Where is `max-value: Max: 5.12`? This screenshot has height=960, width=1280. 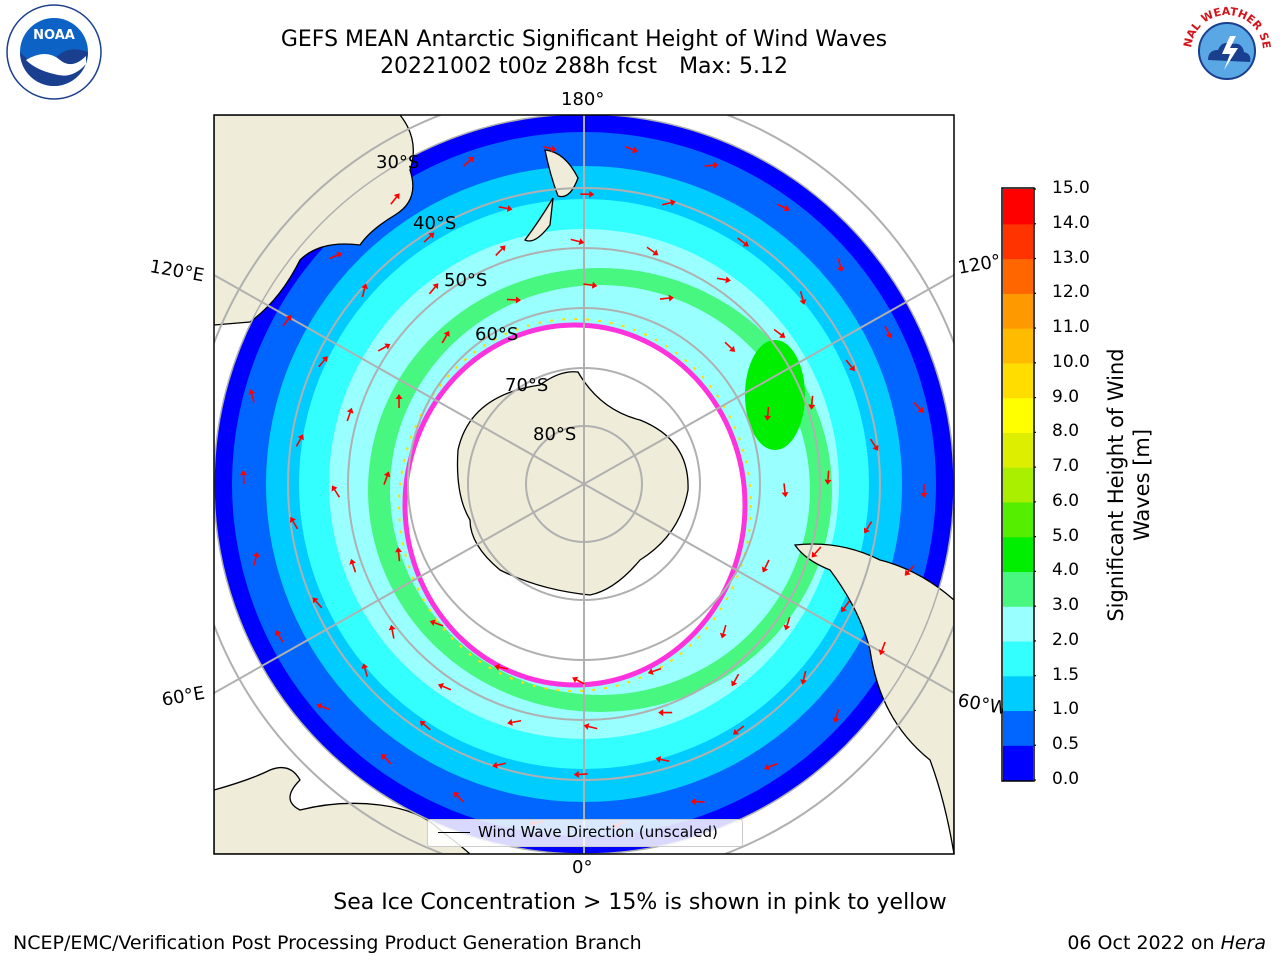
max-value: Max: 5.12 is located at coordinates (733, 66).